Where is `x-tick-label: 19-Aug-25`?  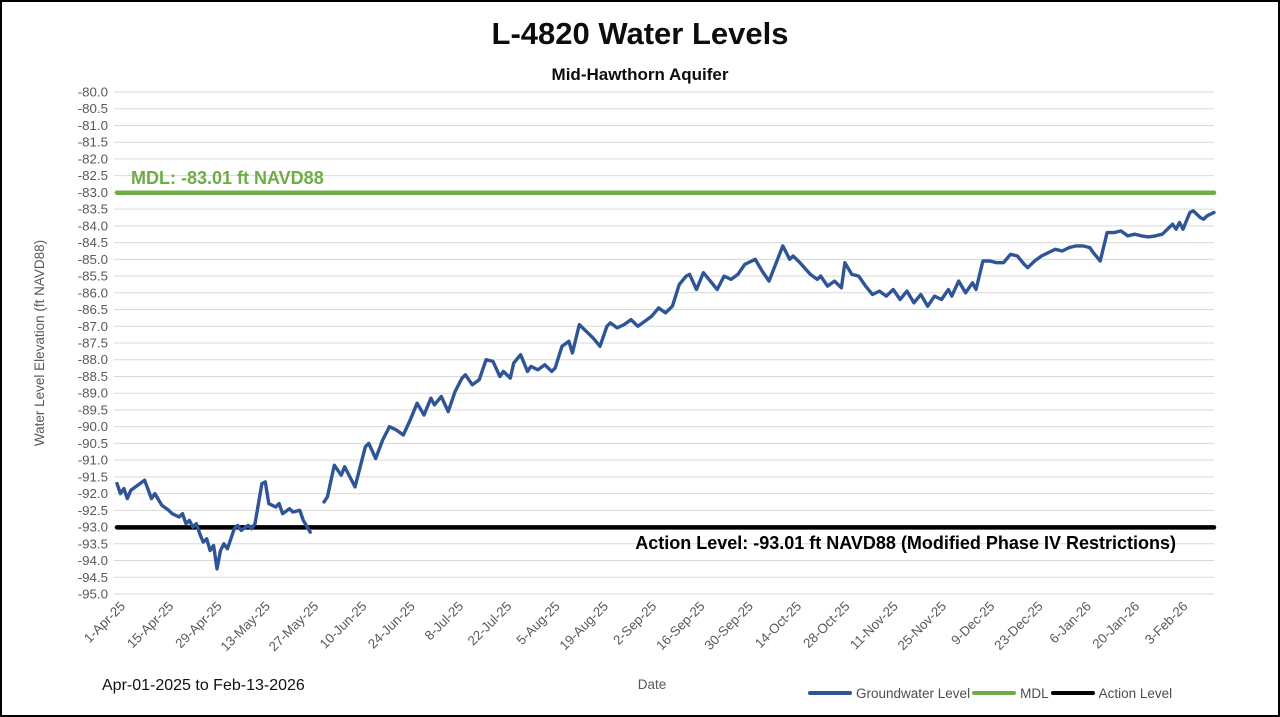
x-tick-label: 19-Aug-25 is located at coordinates (584, 626).